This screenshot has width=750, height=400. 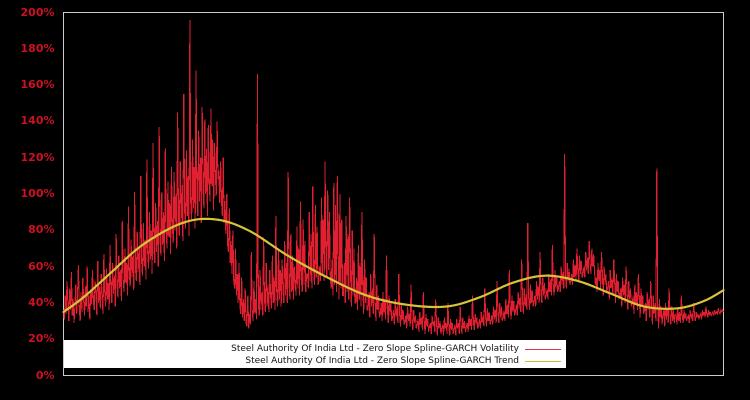 I want to click on legend-swatch-trend, so click(x=543, y=361).